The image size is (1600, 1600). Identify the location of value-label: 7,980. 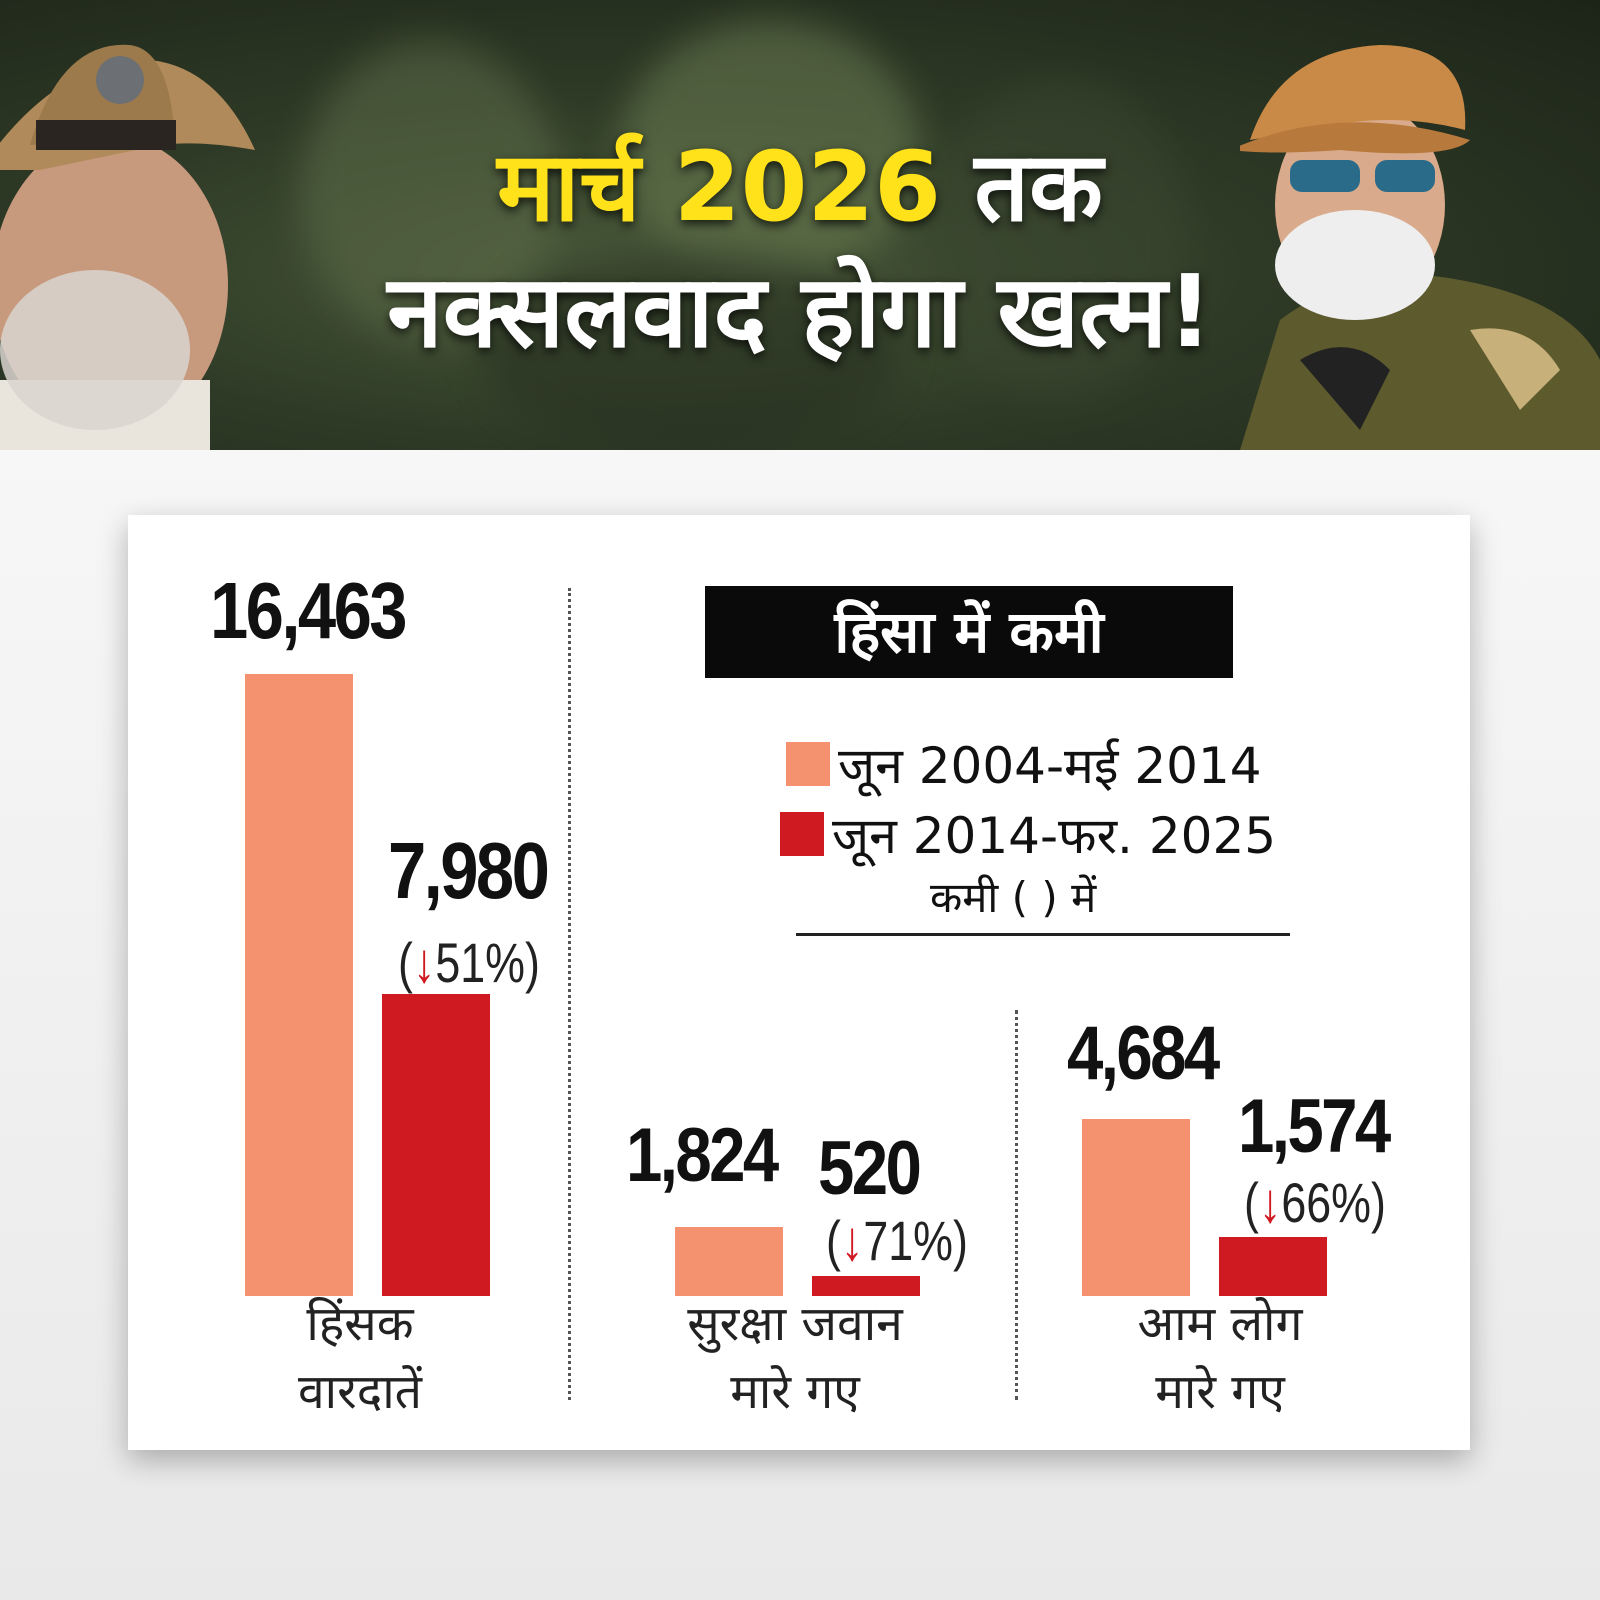
(469, 870).